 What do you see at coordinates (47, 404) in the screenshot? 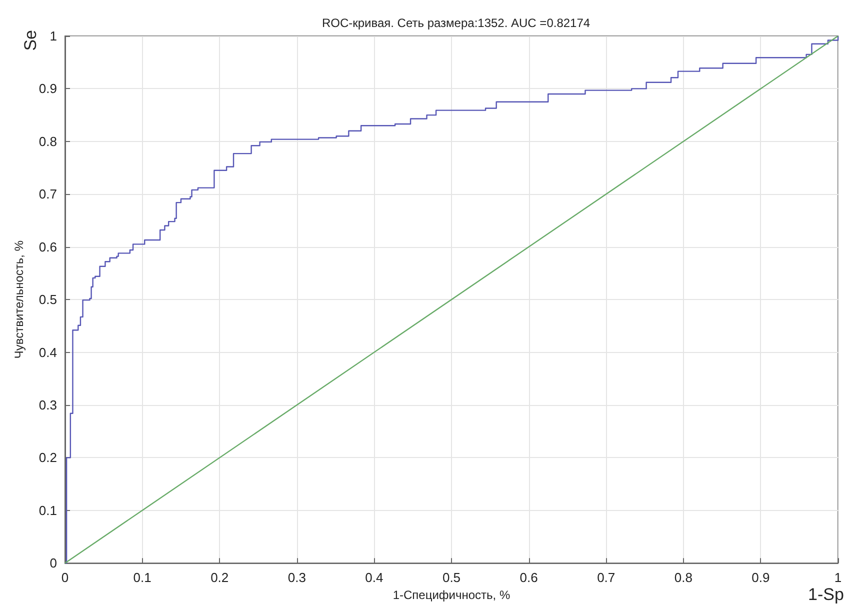
I see `y-tick-label: 0.3` at bounding box center [47, 404].